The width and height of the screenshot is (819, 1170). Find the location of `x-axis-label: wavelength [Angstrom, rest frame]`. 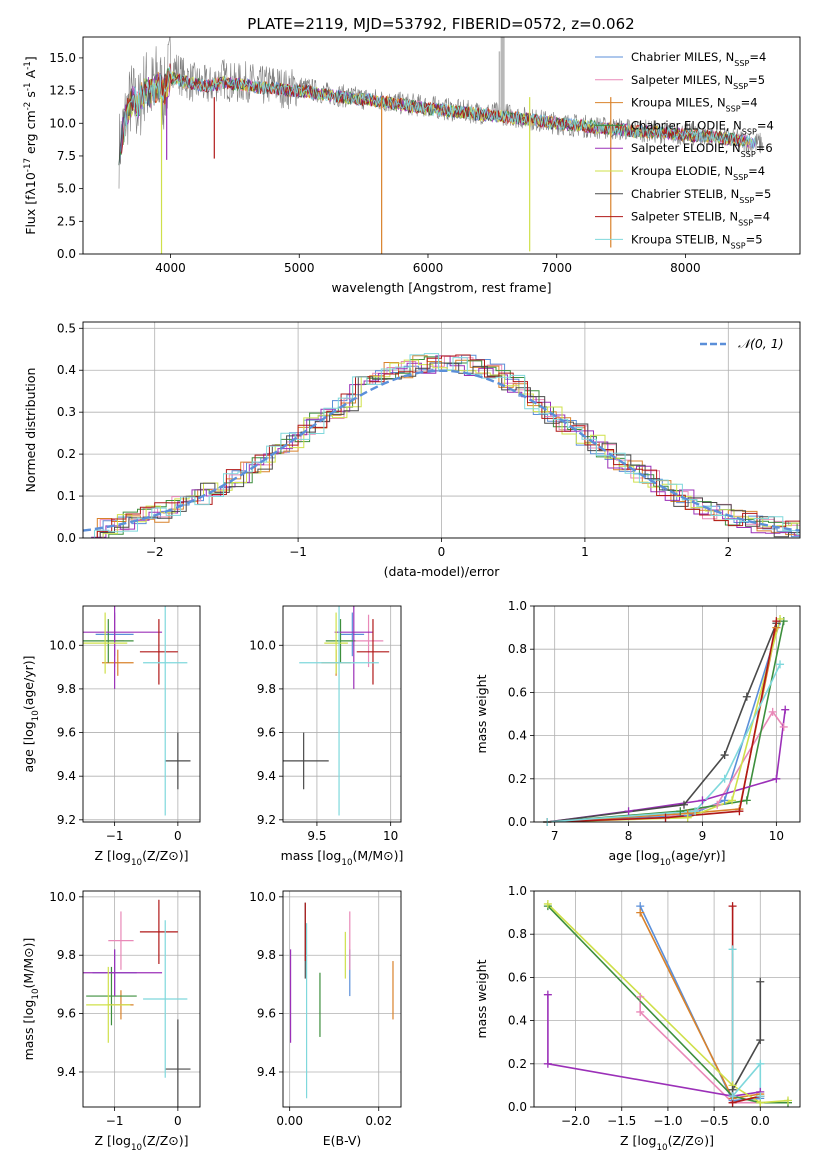

x-axis-label: wavelength [Angstrom, rest frame] is located at coordinates (441, 287).